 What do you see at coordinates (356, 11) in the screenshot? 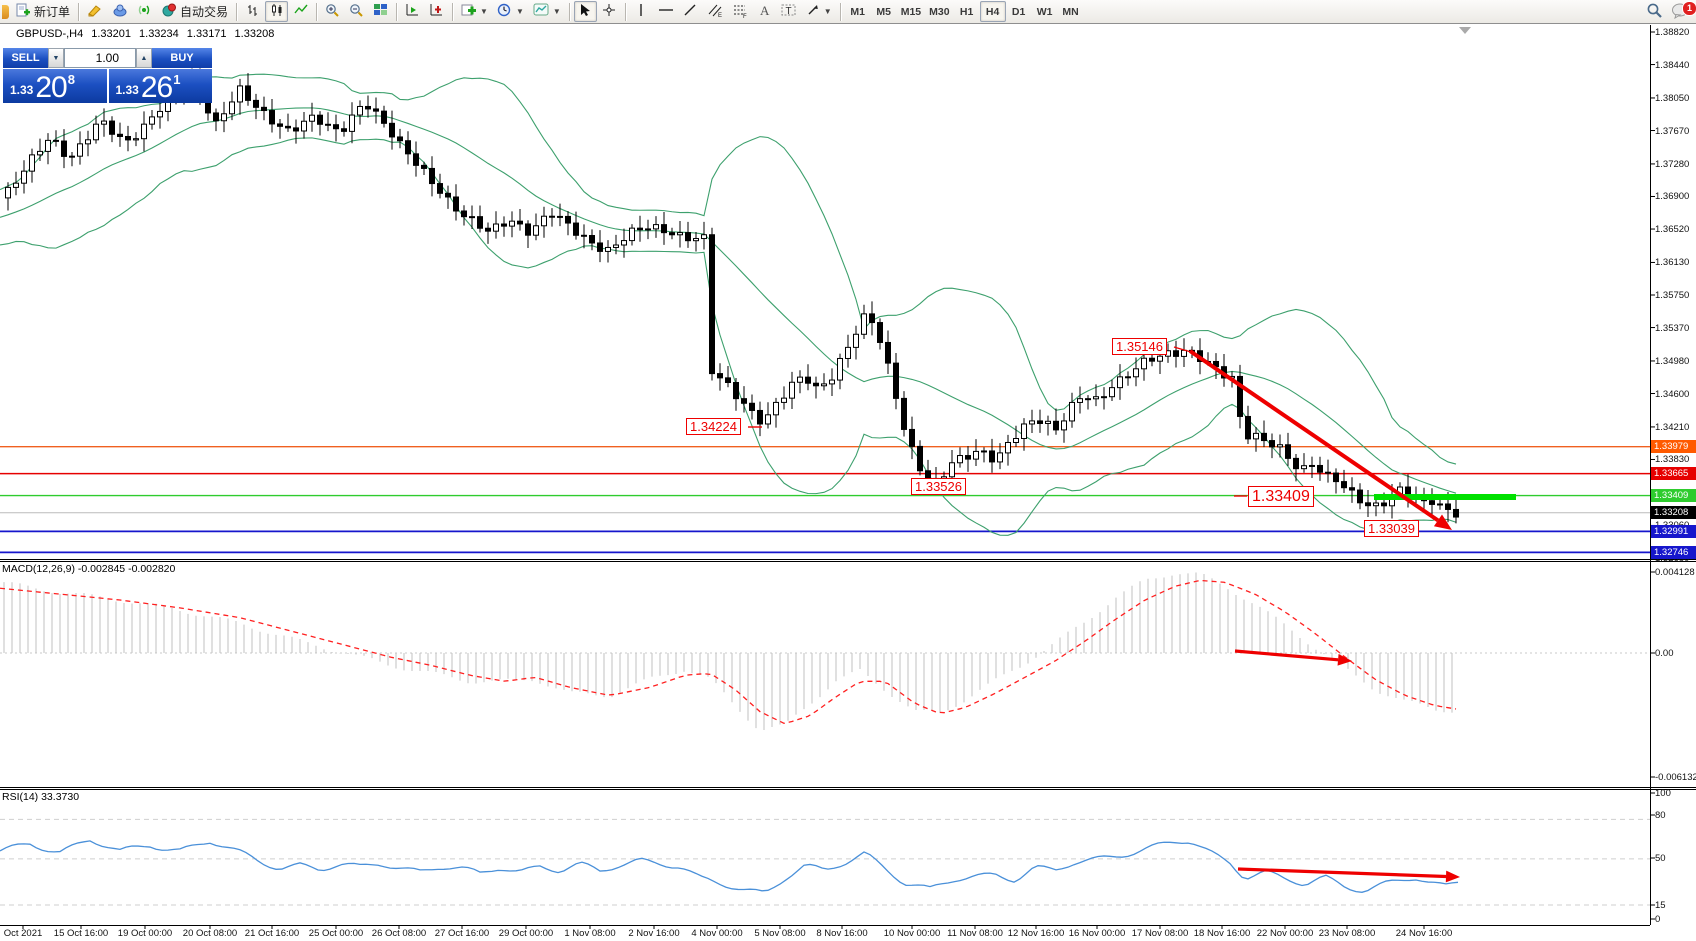
I see `zoom-out-button` at bounding box center [356, 11].